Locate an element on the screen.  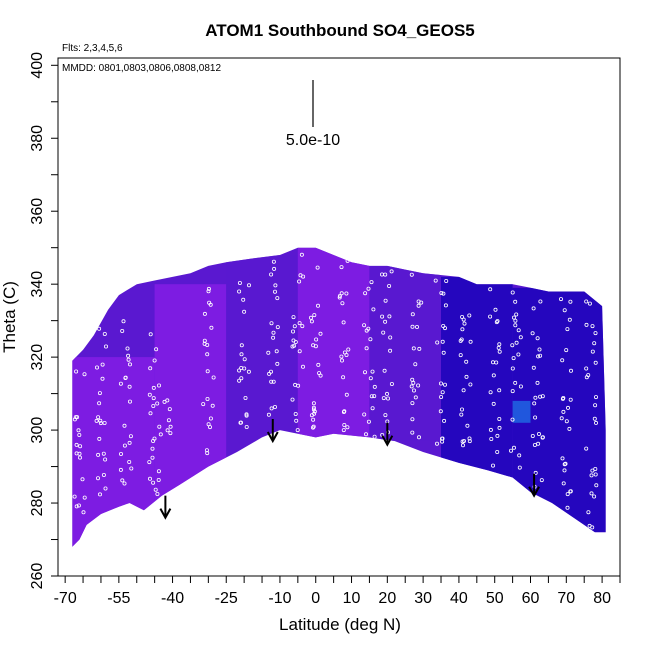
x-tick-label: 70 is located at coordinates (566, 598).